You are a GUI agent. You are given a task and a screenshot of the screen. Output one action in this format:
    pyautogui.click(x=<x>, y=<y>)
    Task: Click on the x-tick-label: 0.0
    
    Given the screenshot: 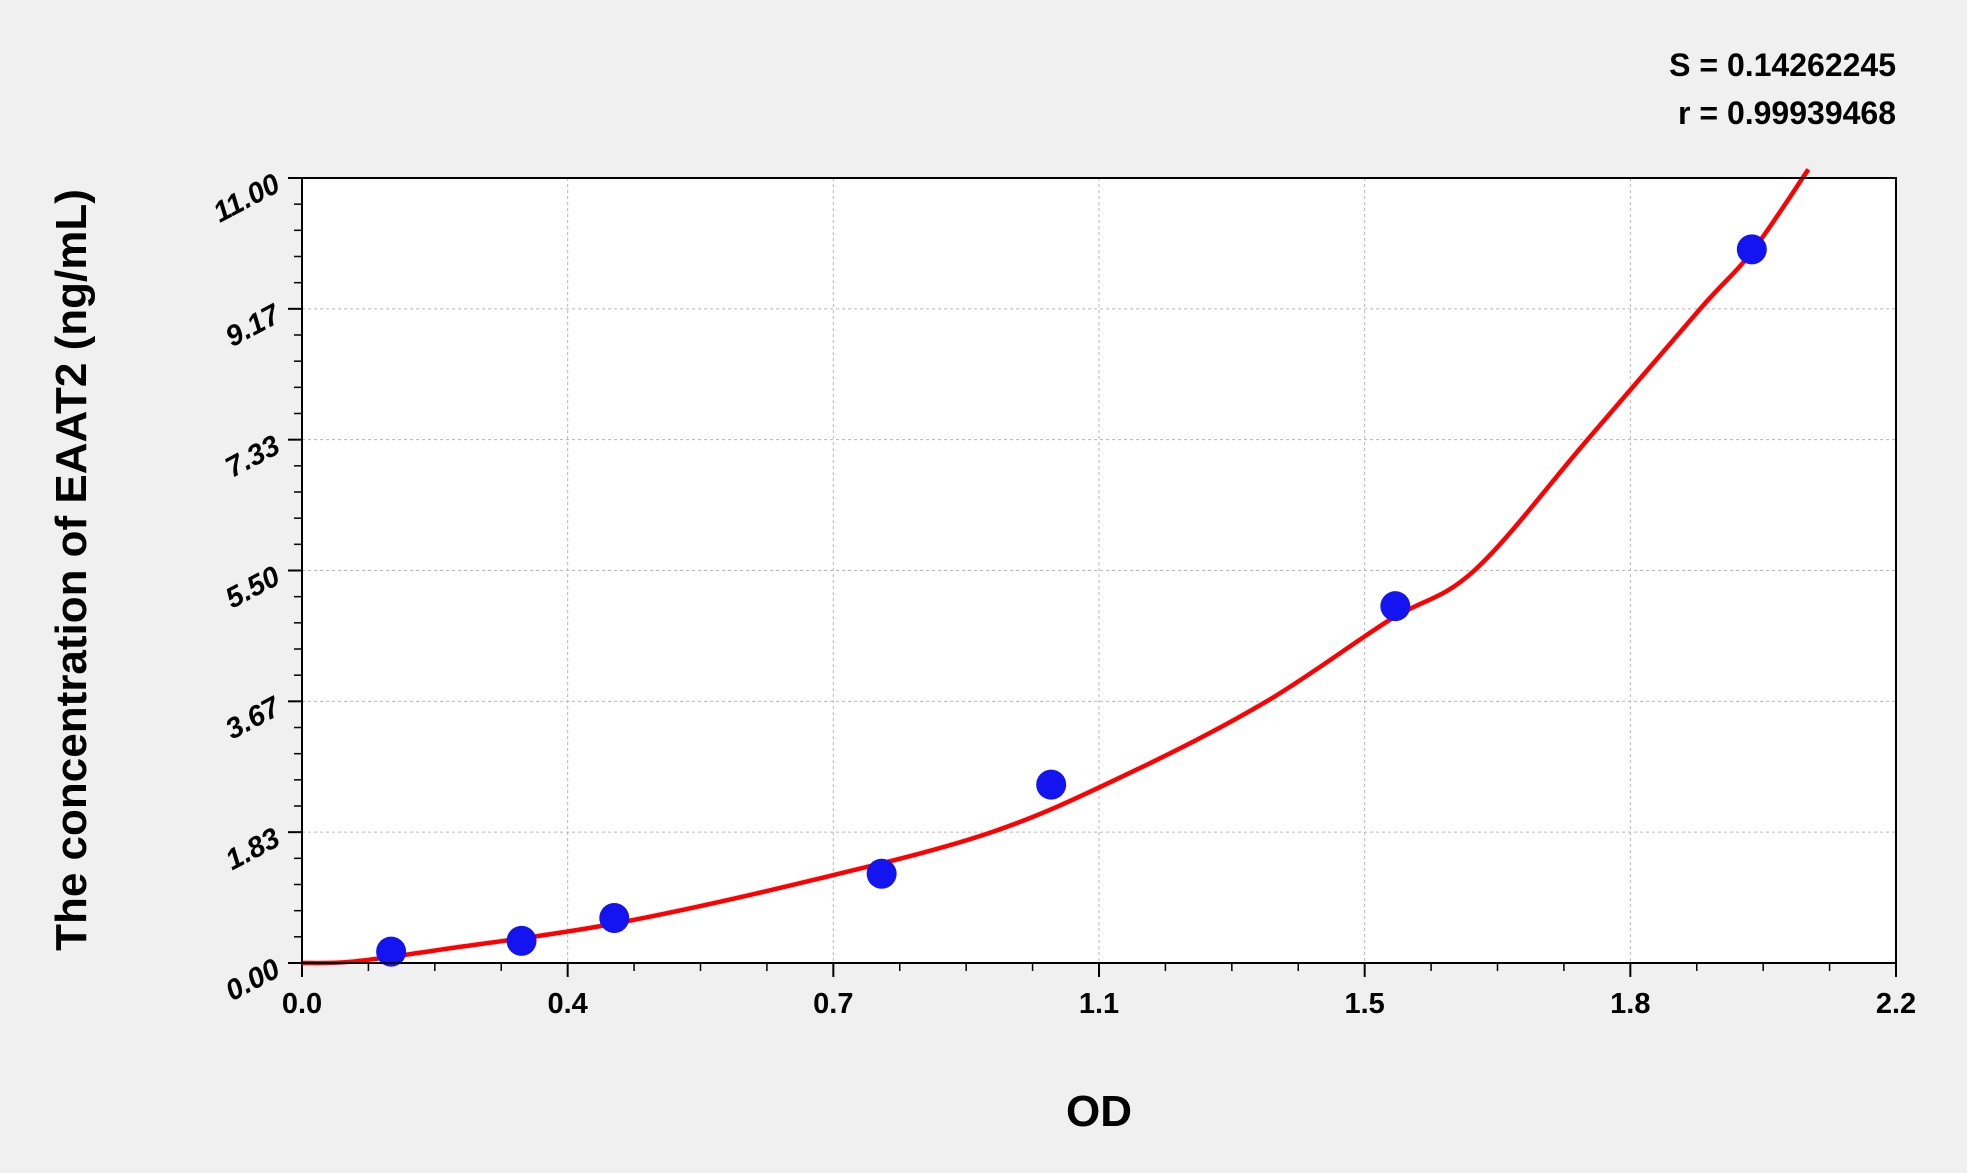 What is the action you would take?
    pyautogui.click(x=302, y=1004)
    